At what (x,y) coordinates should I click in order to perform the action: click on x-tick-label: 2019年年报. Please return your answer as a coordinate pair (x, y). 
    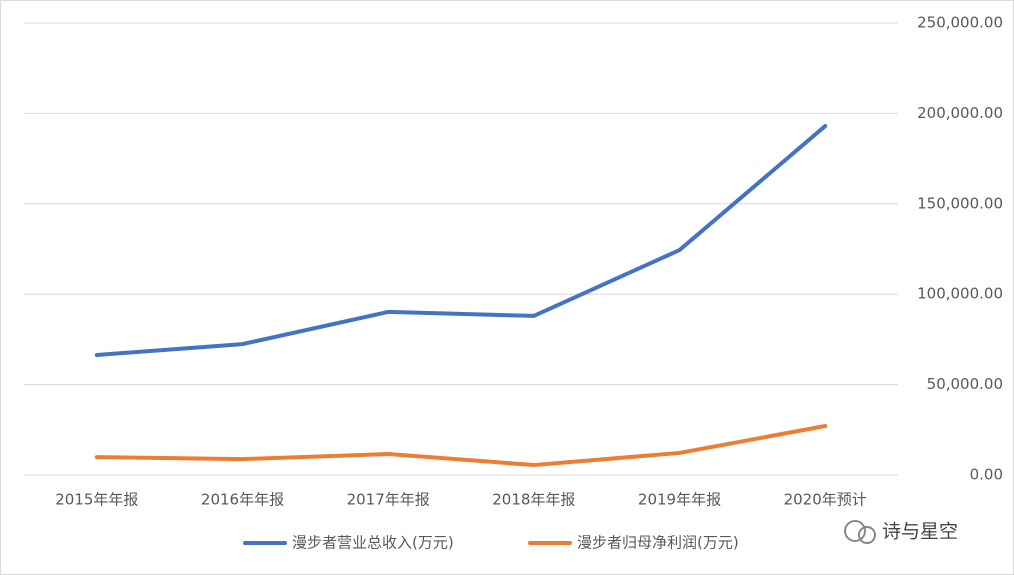
    Looking at the image, I should click on (679, 500).